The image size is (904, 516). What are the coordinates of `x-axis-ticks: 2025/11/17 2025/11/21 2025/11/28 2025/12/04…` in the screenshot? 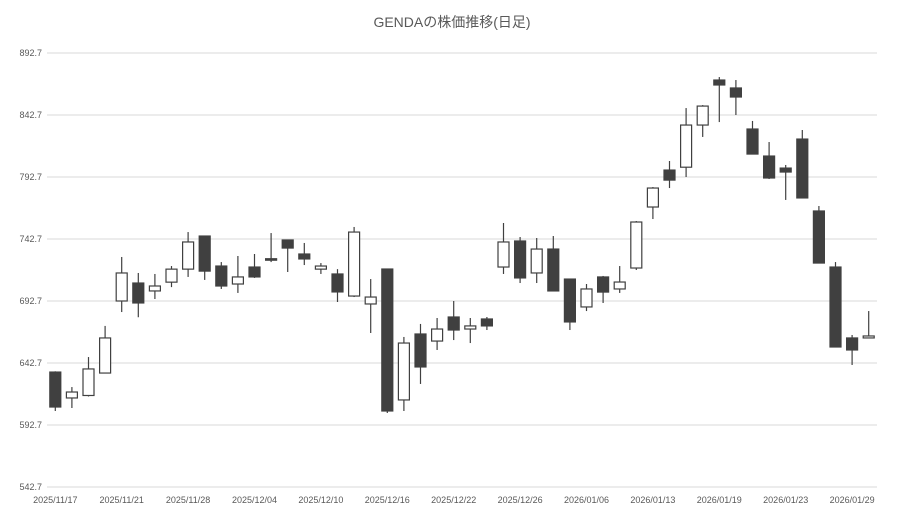 It's located at (454, 500).